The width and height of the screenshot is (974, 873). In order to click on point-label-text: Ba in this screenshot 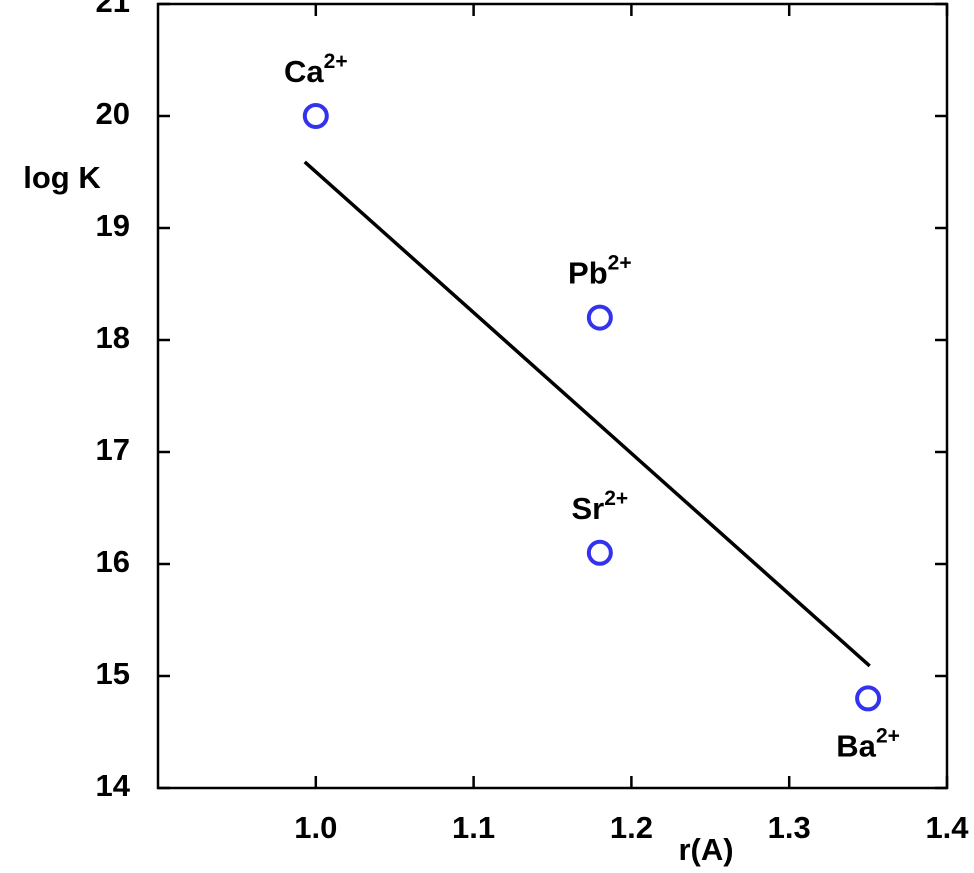, I will do `click(856, 746)`.